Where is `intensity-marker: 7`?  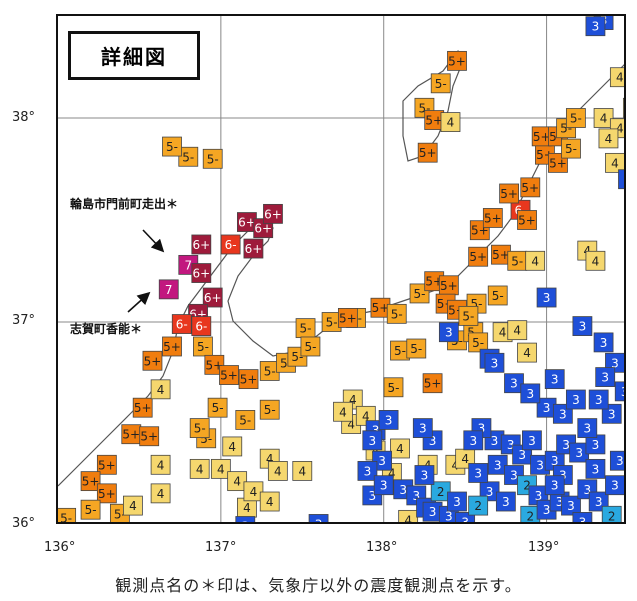
intensity-marker: 7 is located at coordinates (168, 289).